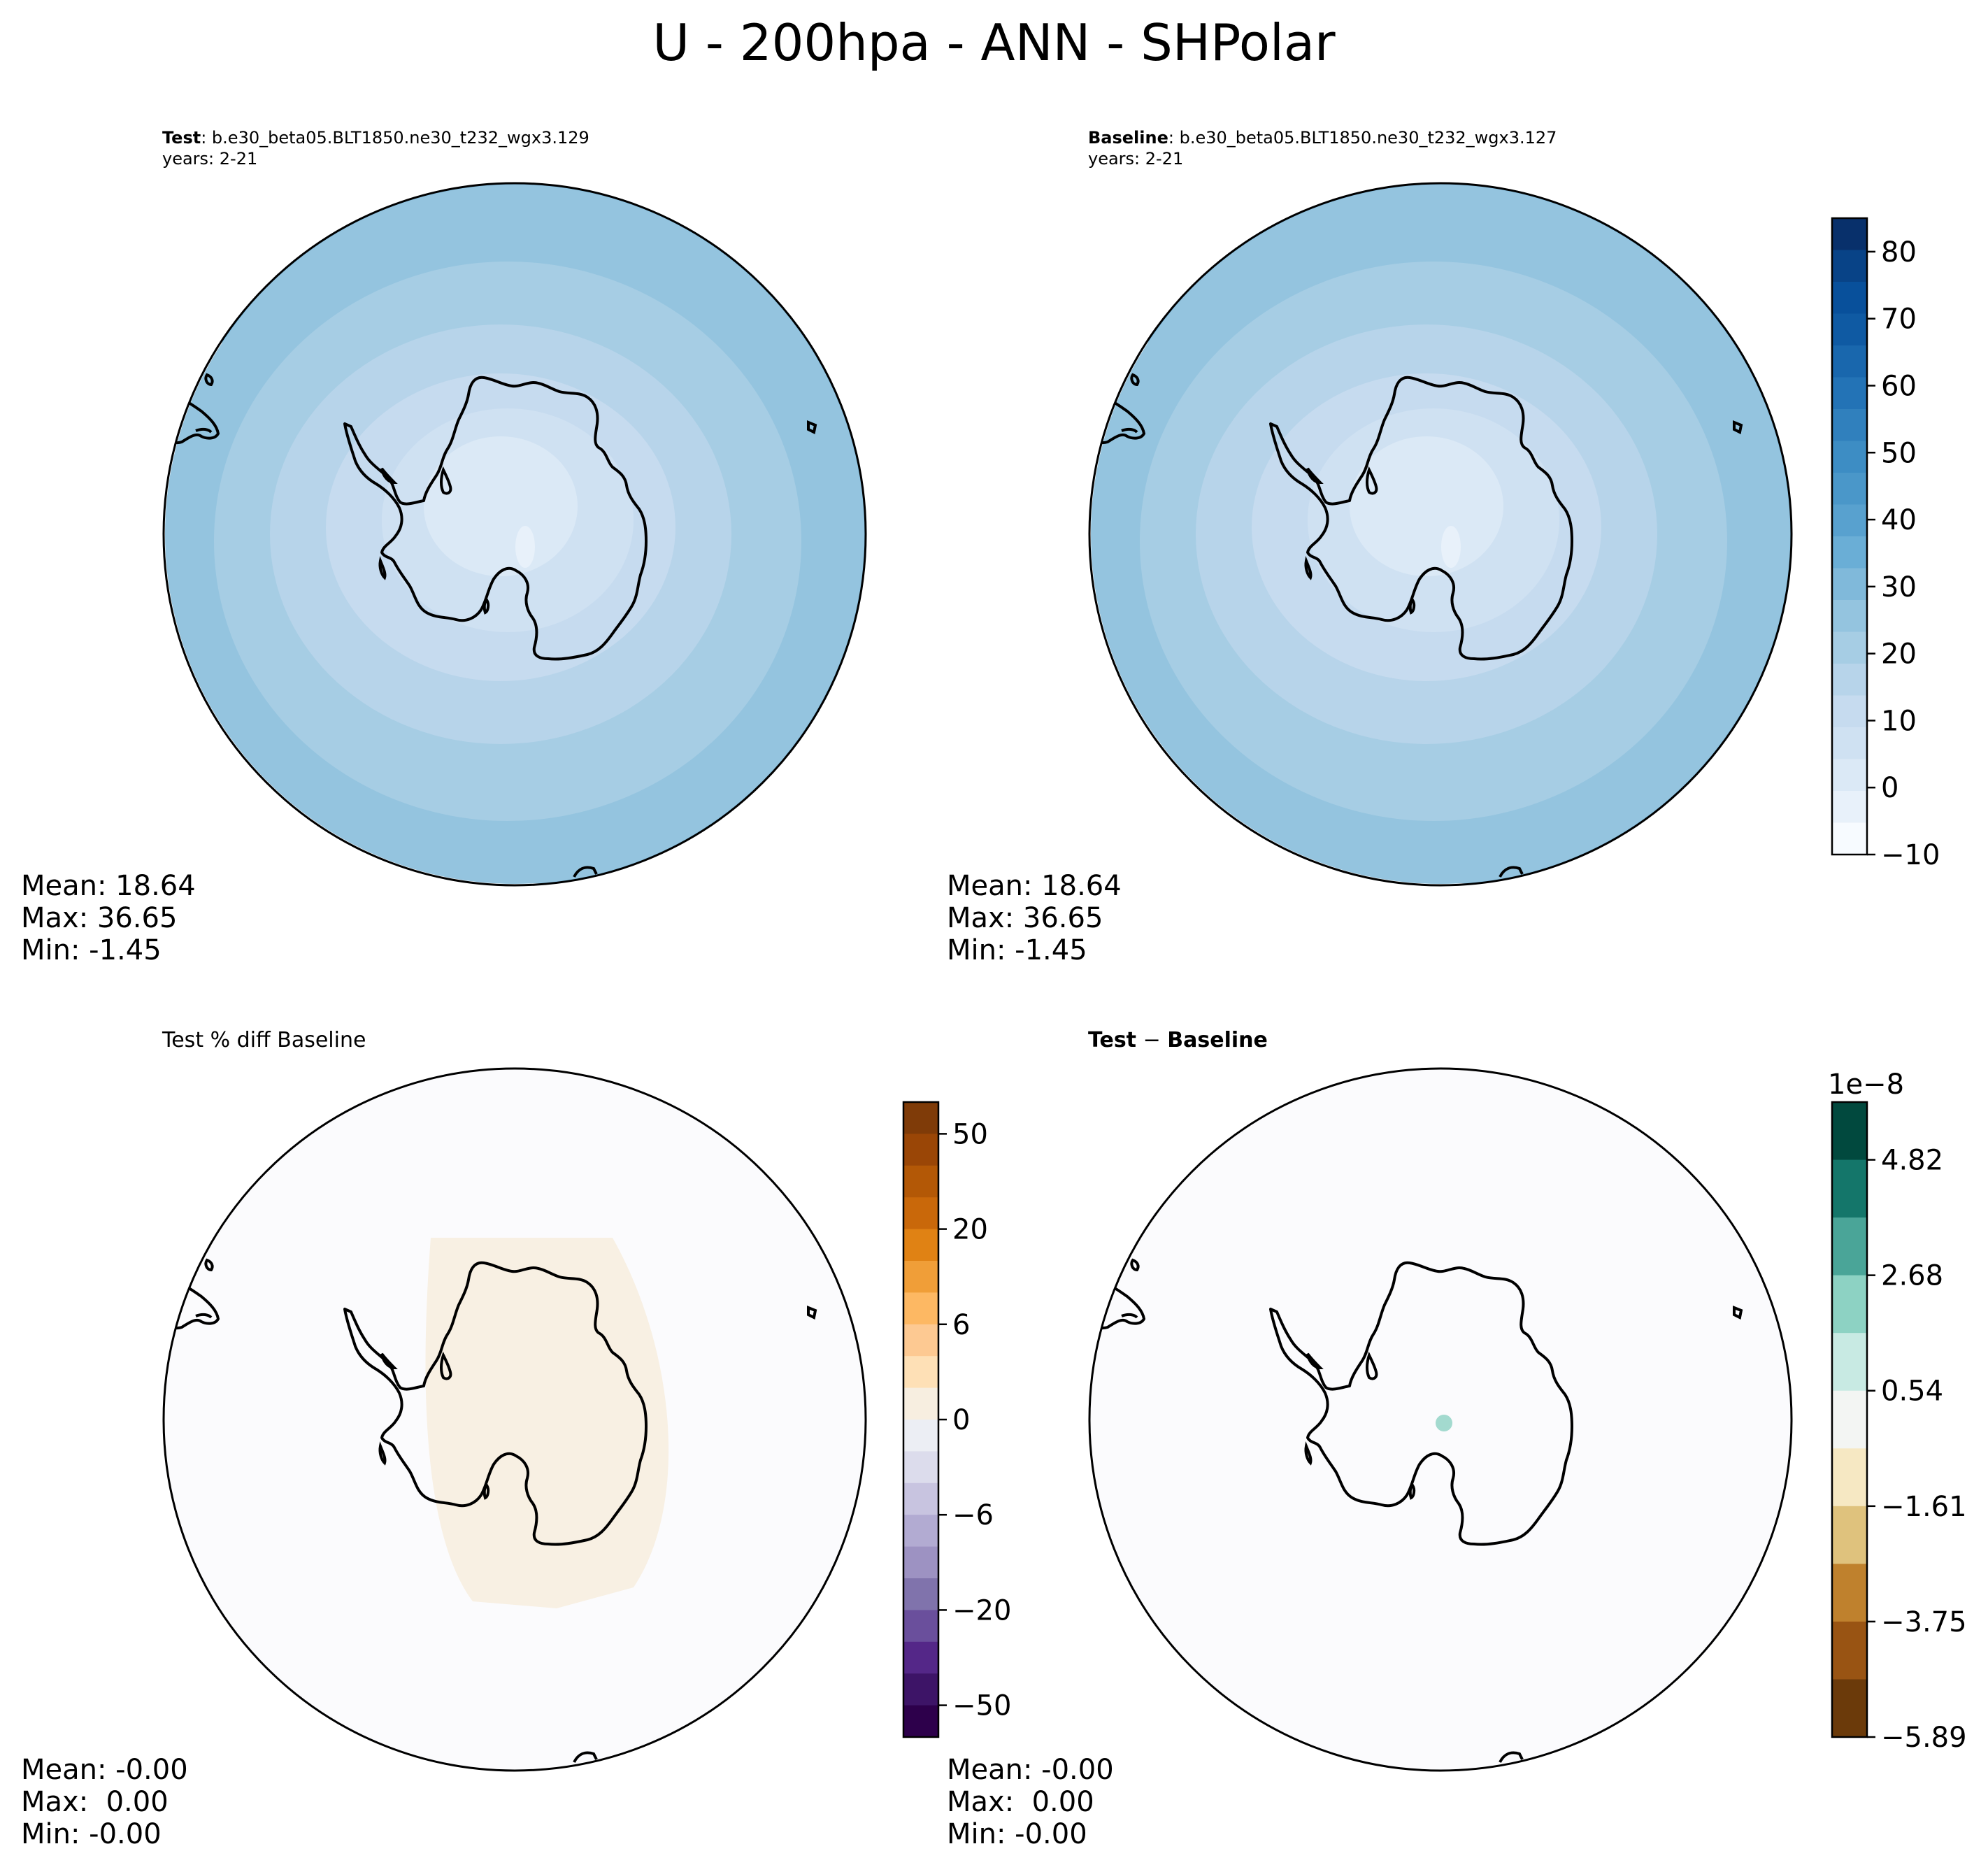 Image resolution: width=1988 pixels, height=1865 pixels. I want to click on colorbar-blues-tick-label: 0, so click(1889, 788).